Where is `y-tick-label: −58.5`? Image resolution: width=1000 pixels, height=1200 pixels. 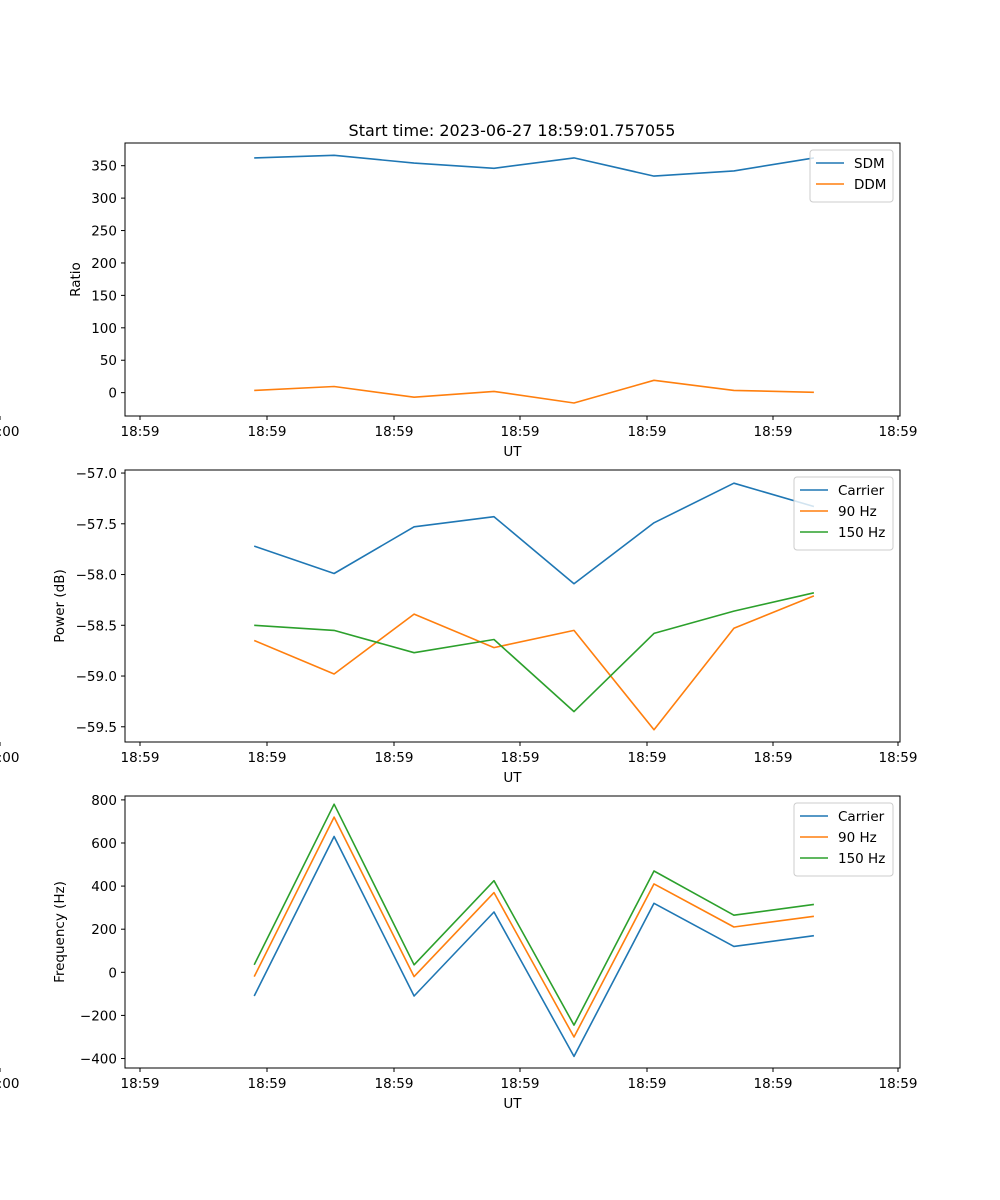
y-tick-label: −58.5 is located at coordinates (96, 626).